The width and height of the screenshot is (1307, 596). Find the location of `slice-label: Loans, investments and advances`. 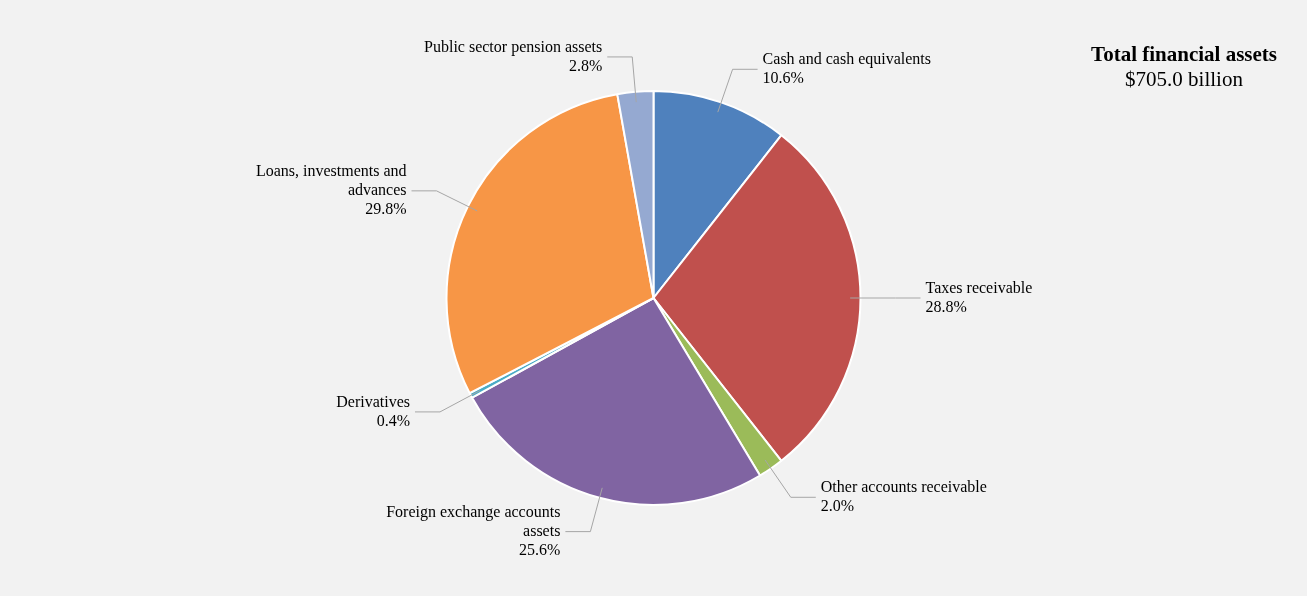

slice-label: Loans, investments and advances is located at coordinates (331, 180).